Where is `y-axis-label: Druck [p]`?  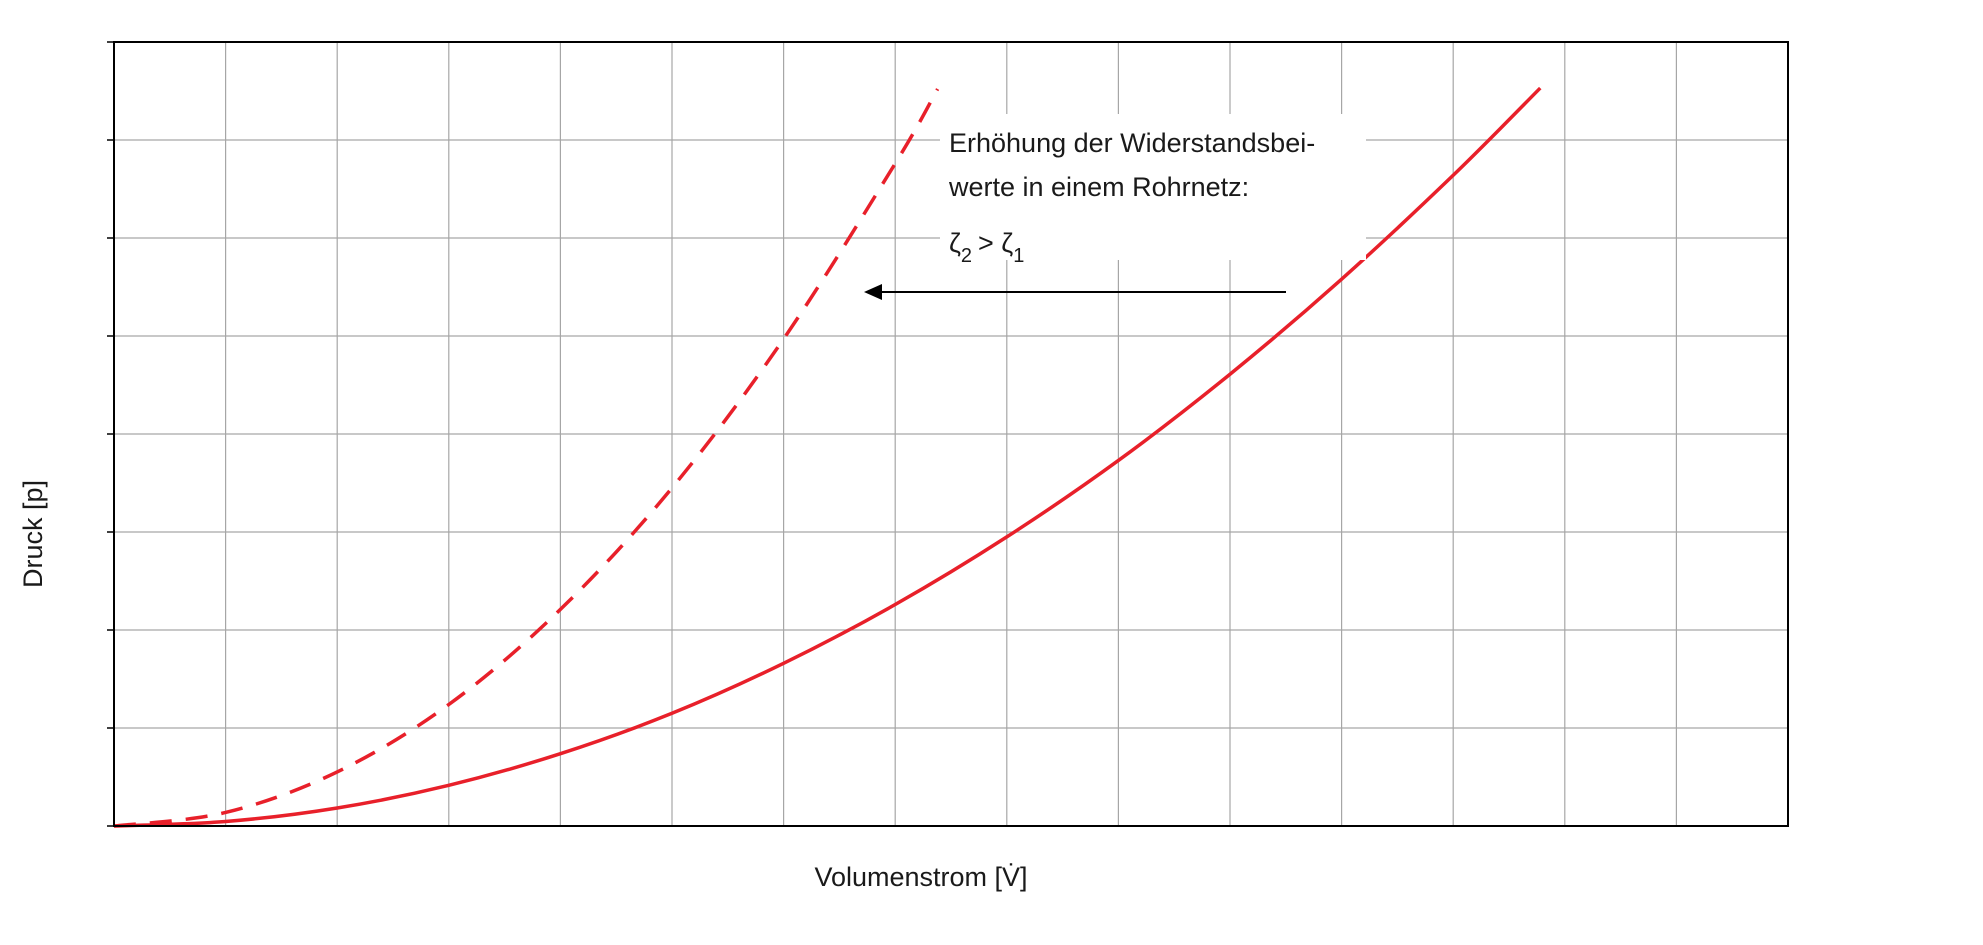
y-axis-label: Druck [p] is located at coordinates (33, 534).